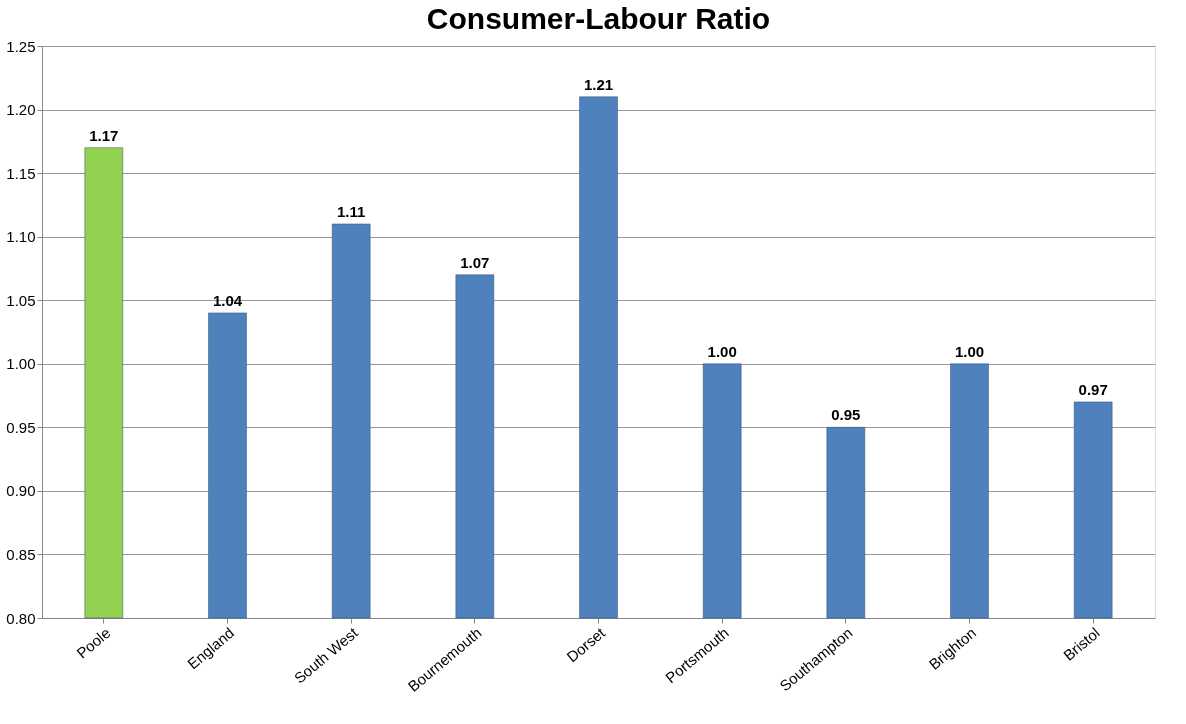 The image size is (1186, 724). Describe the element at coordinates (21, 46) in the screenshot. I see `y-tick-label: 1.25` at that location.